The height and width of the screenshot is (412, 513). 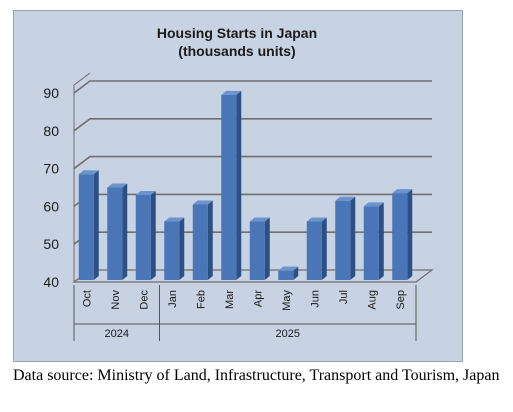 What do you see at coordinates (173, 299) in the screenshot?
I see `x-tick-label: Jan` at bounding box center [173, 299].